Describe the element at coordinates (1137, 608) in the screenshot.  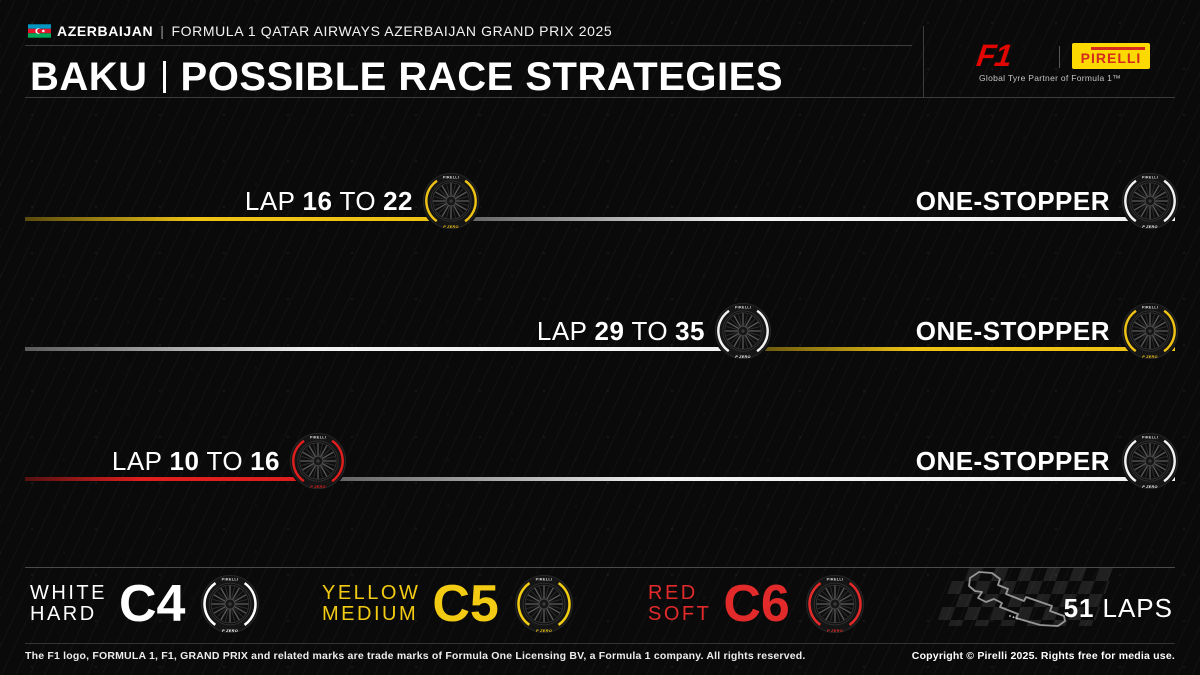
I see `laps-word: LAPS` at that location.